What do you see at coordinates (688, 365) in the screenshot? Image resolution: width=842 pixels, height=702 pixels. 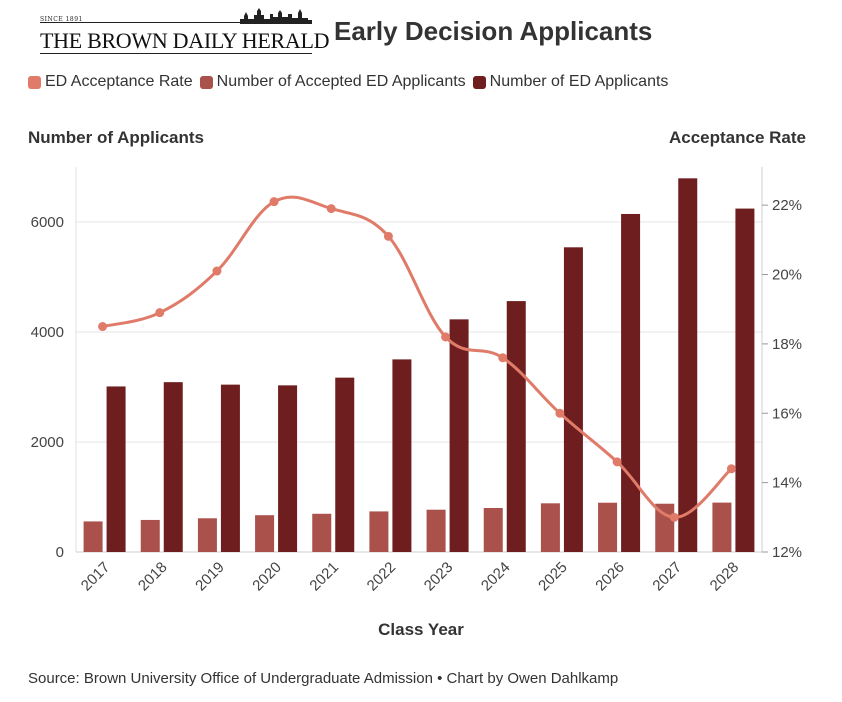 I see `bar-applicants-2027` at bounding box center [688, 365].